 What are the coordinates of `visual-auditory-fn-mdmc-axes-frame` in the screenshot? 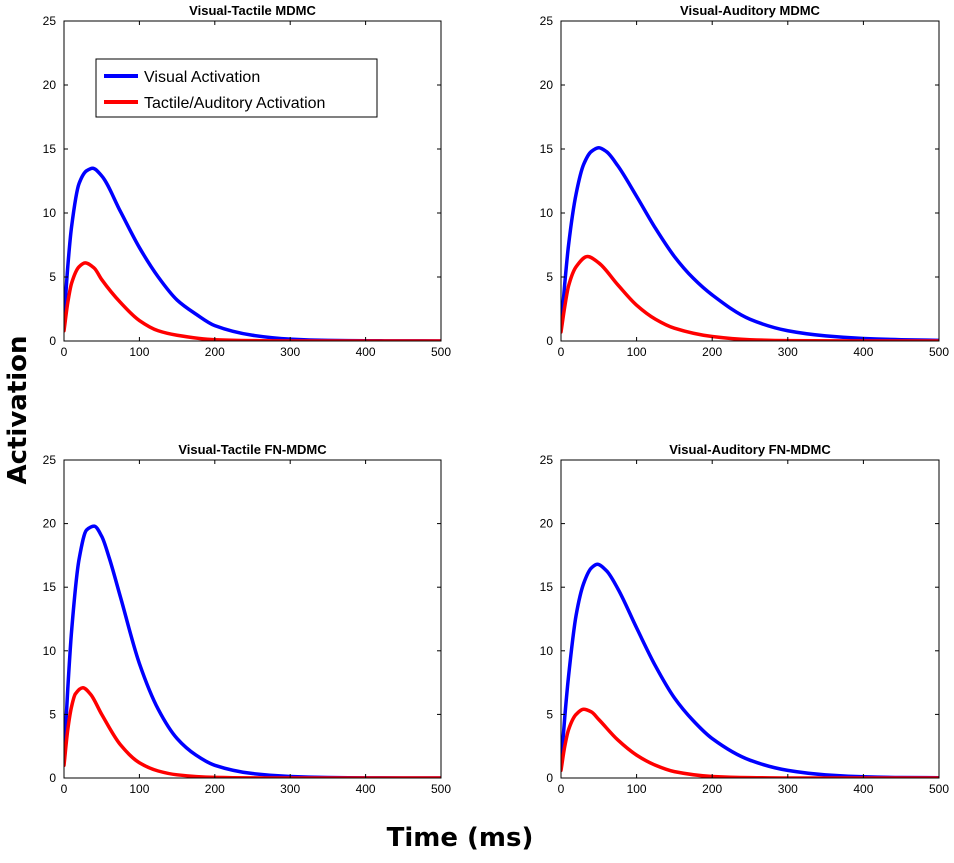 It's located at (750, 619).